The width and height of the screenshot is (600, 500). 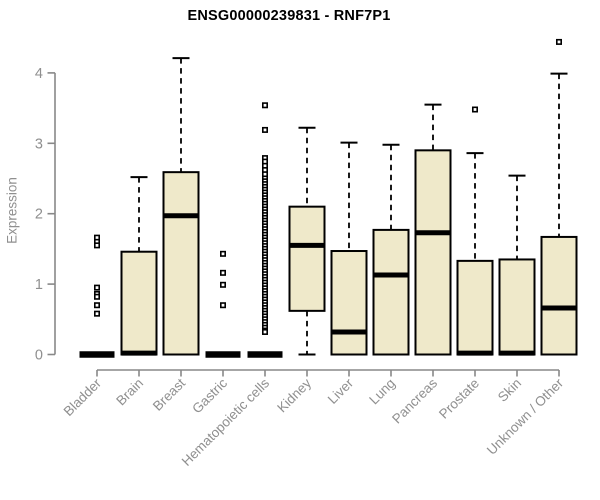 I want to click on box-liver, so click(x=349, y=248).